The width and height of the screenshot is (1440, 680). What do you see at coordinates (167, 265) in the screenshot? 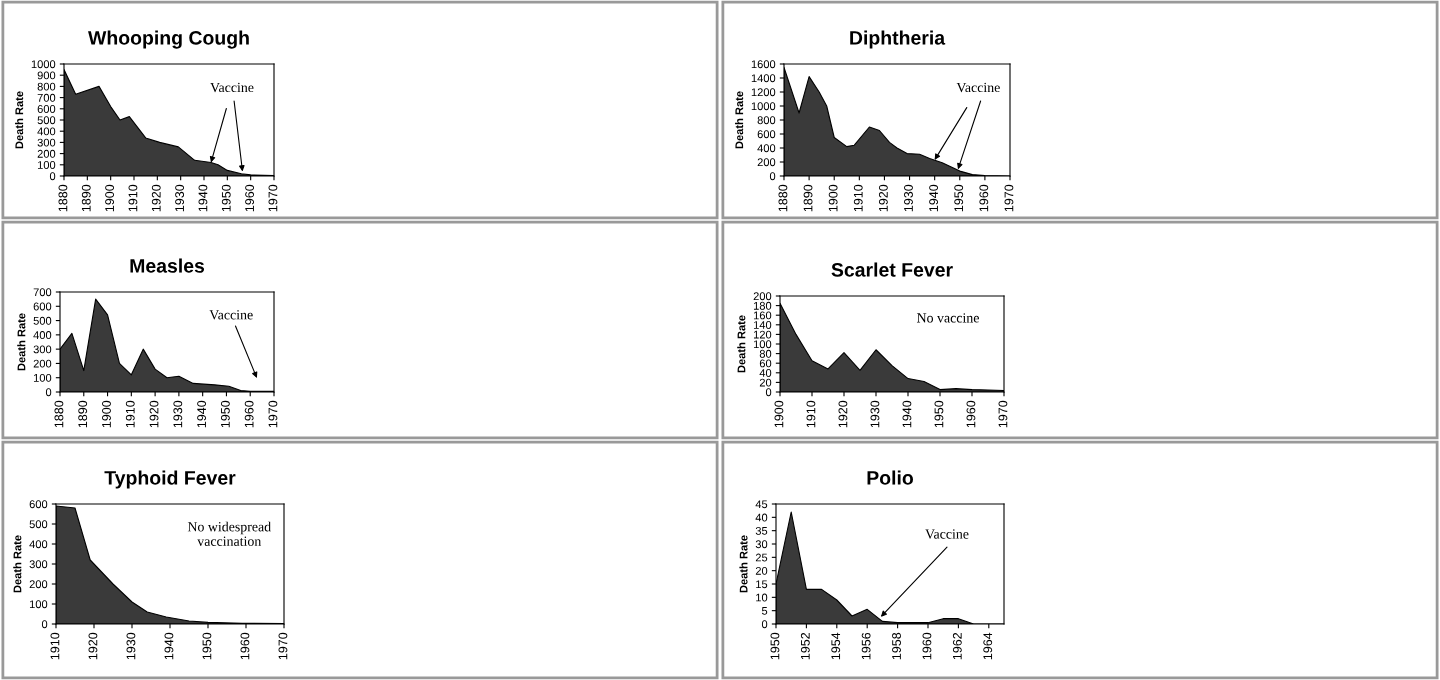
I see `chart-title: Measles` at bounding box center [167, 265].